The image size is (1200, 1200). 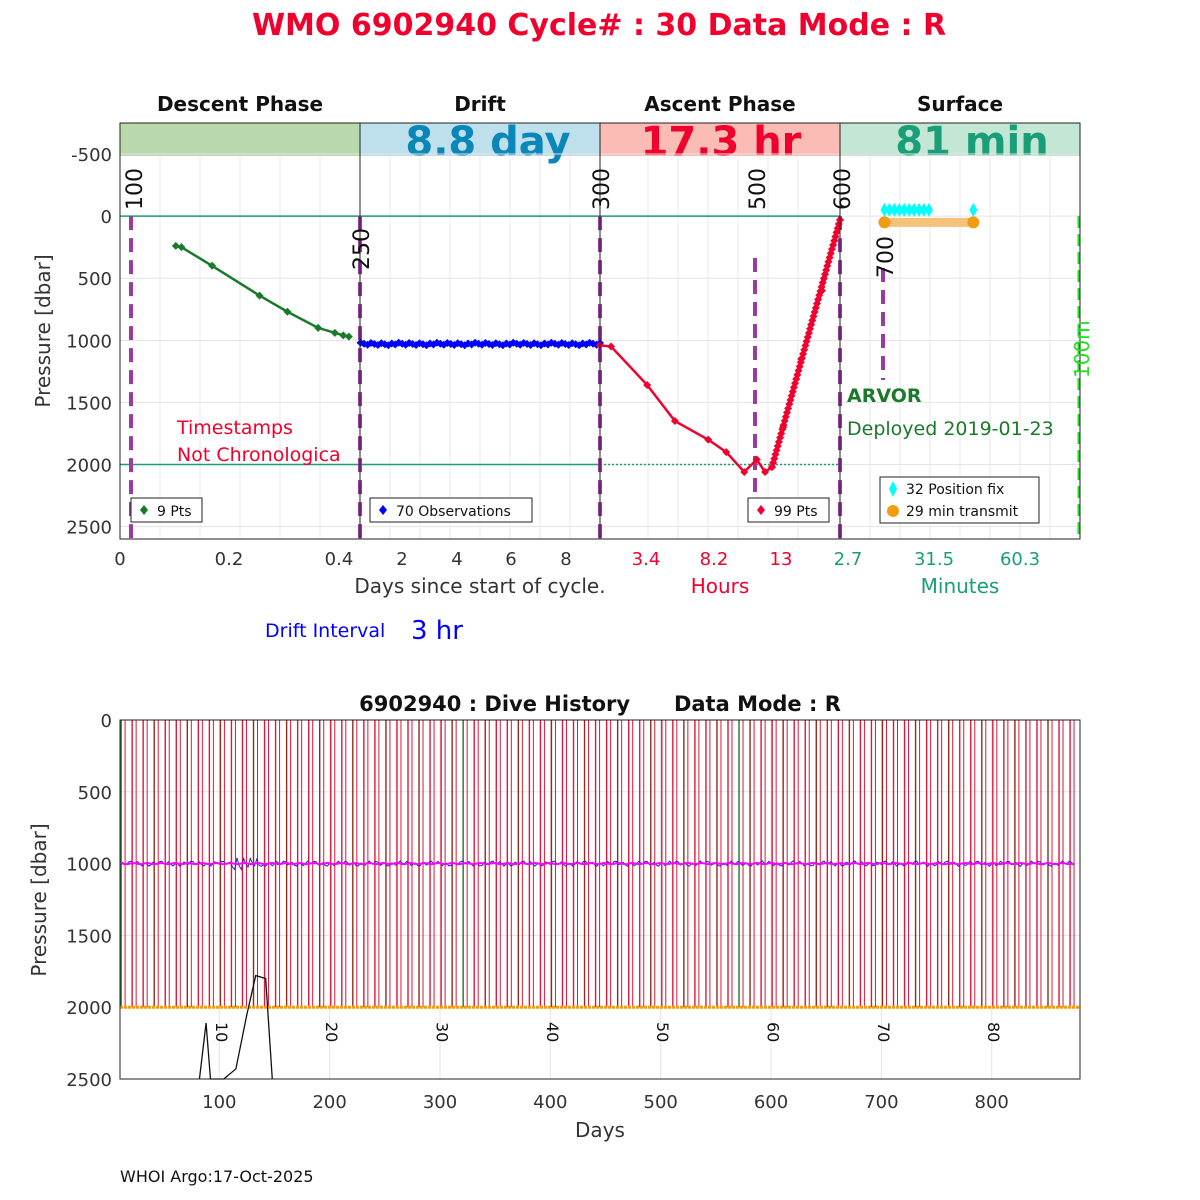 I want to click on top-y-ticks: -500 0 500 1000 1500 2000 2500, so click(x=89, y=342).